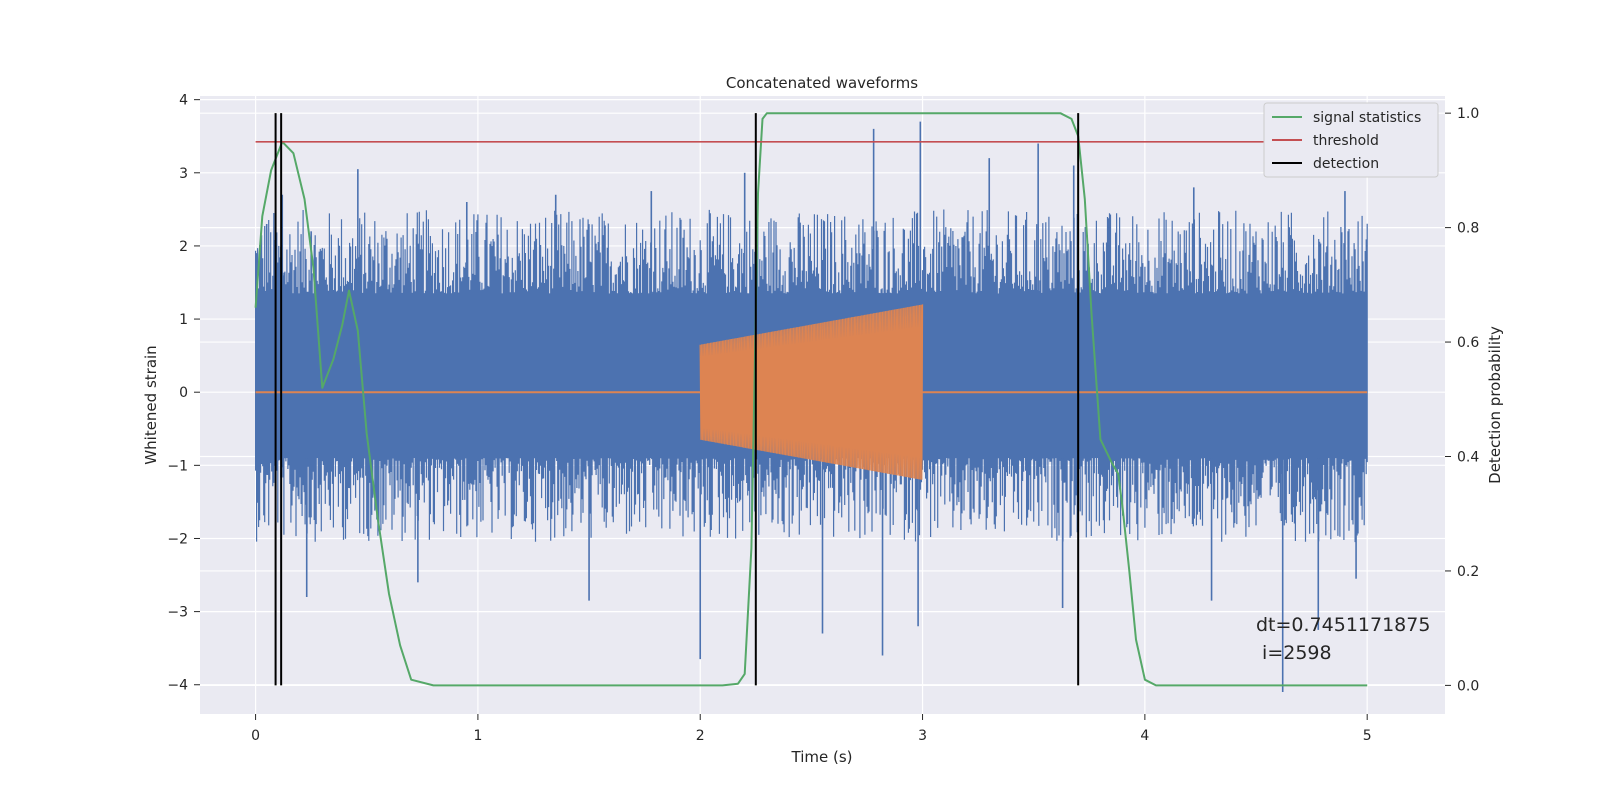 The image size is (1600, 800). I want to click on legend-label-statistic: signal statistics, so click(1367, 118).